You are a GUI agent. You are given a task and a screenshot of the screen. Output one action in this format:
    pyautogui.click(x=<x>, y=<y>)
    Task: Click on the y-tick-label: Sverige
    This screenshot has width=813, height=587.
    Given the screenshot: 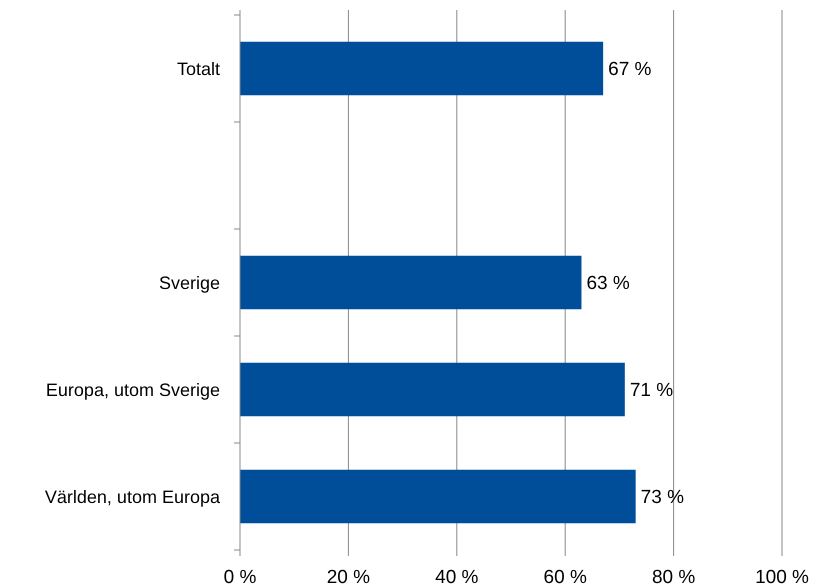 What is the action you would take?
    pyautogui.click(x=189, y=282)
    